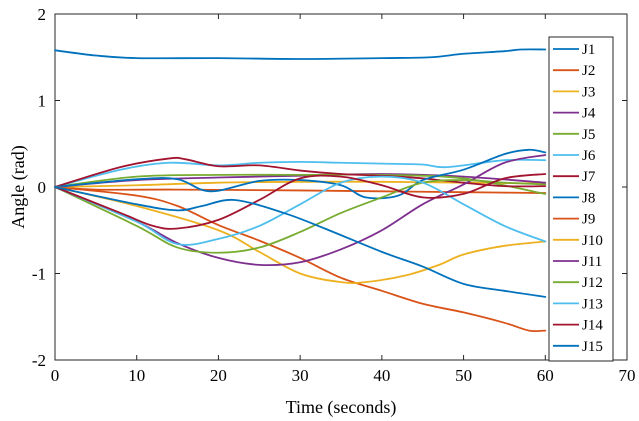 This screenshot has height=421, width=639. Describe the element at coordinates (592, 283) in the screenshot. I see `legend-label: J12` at that location.